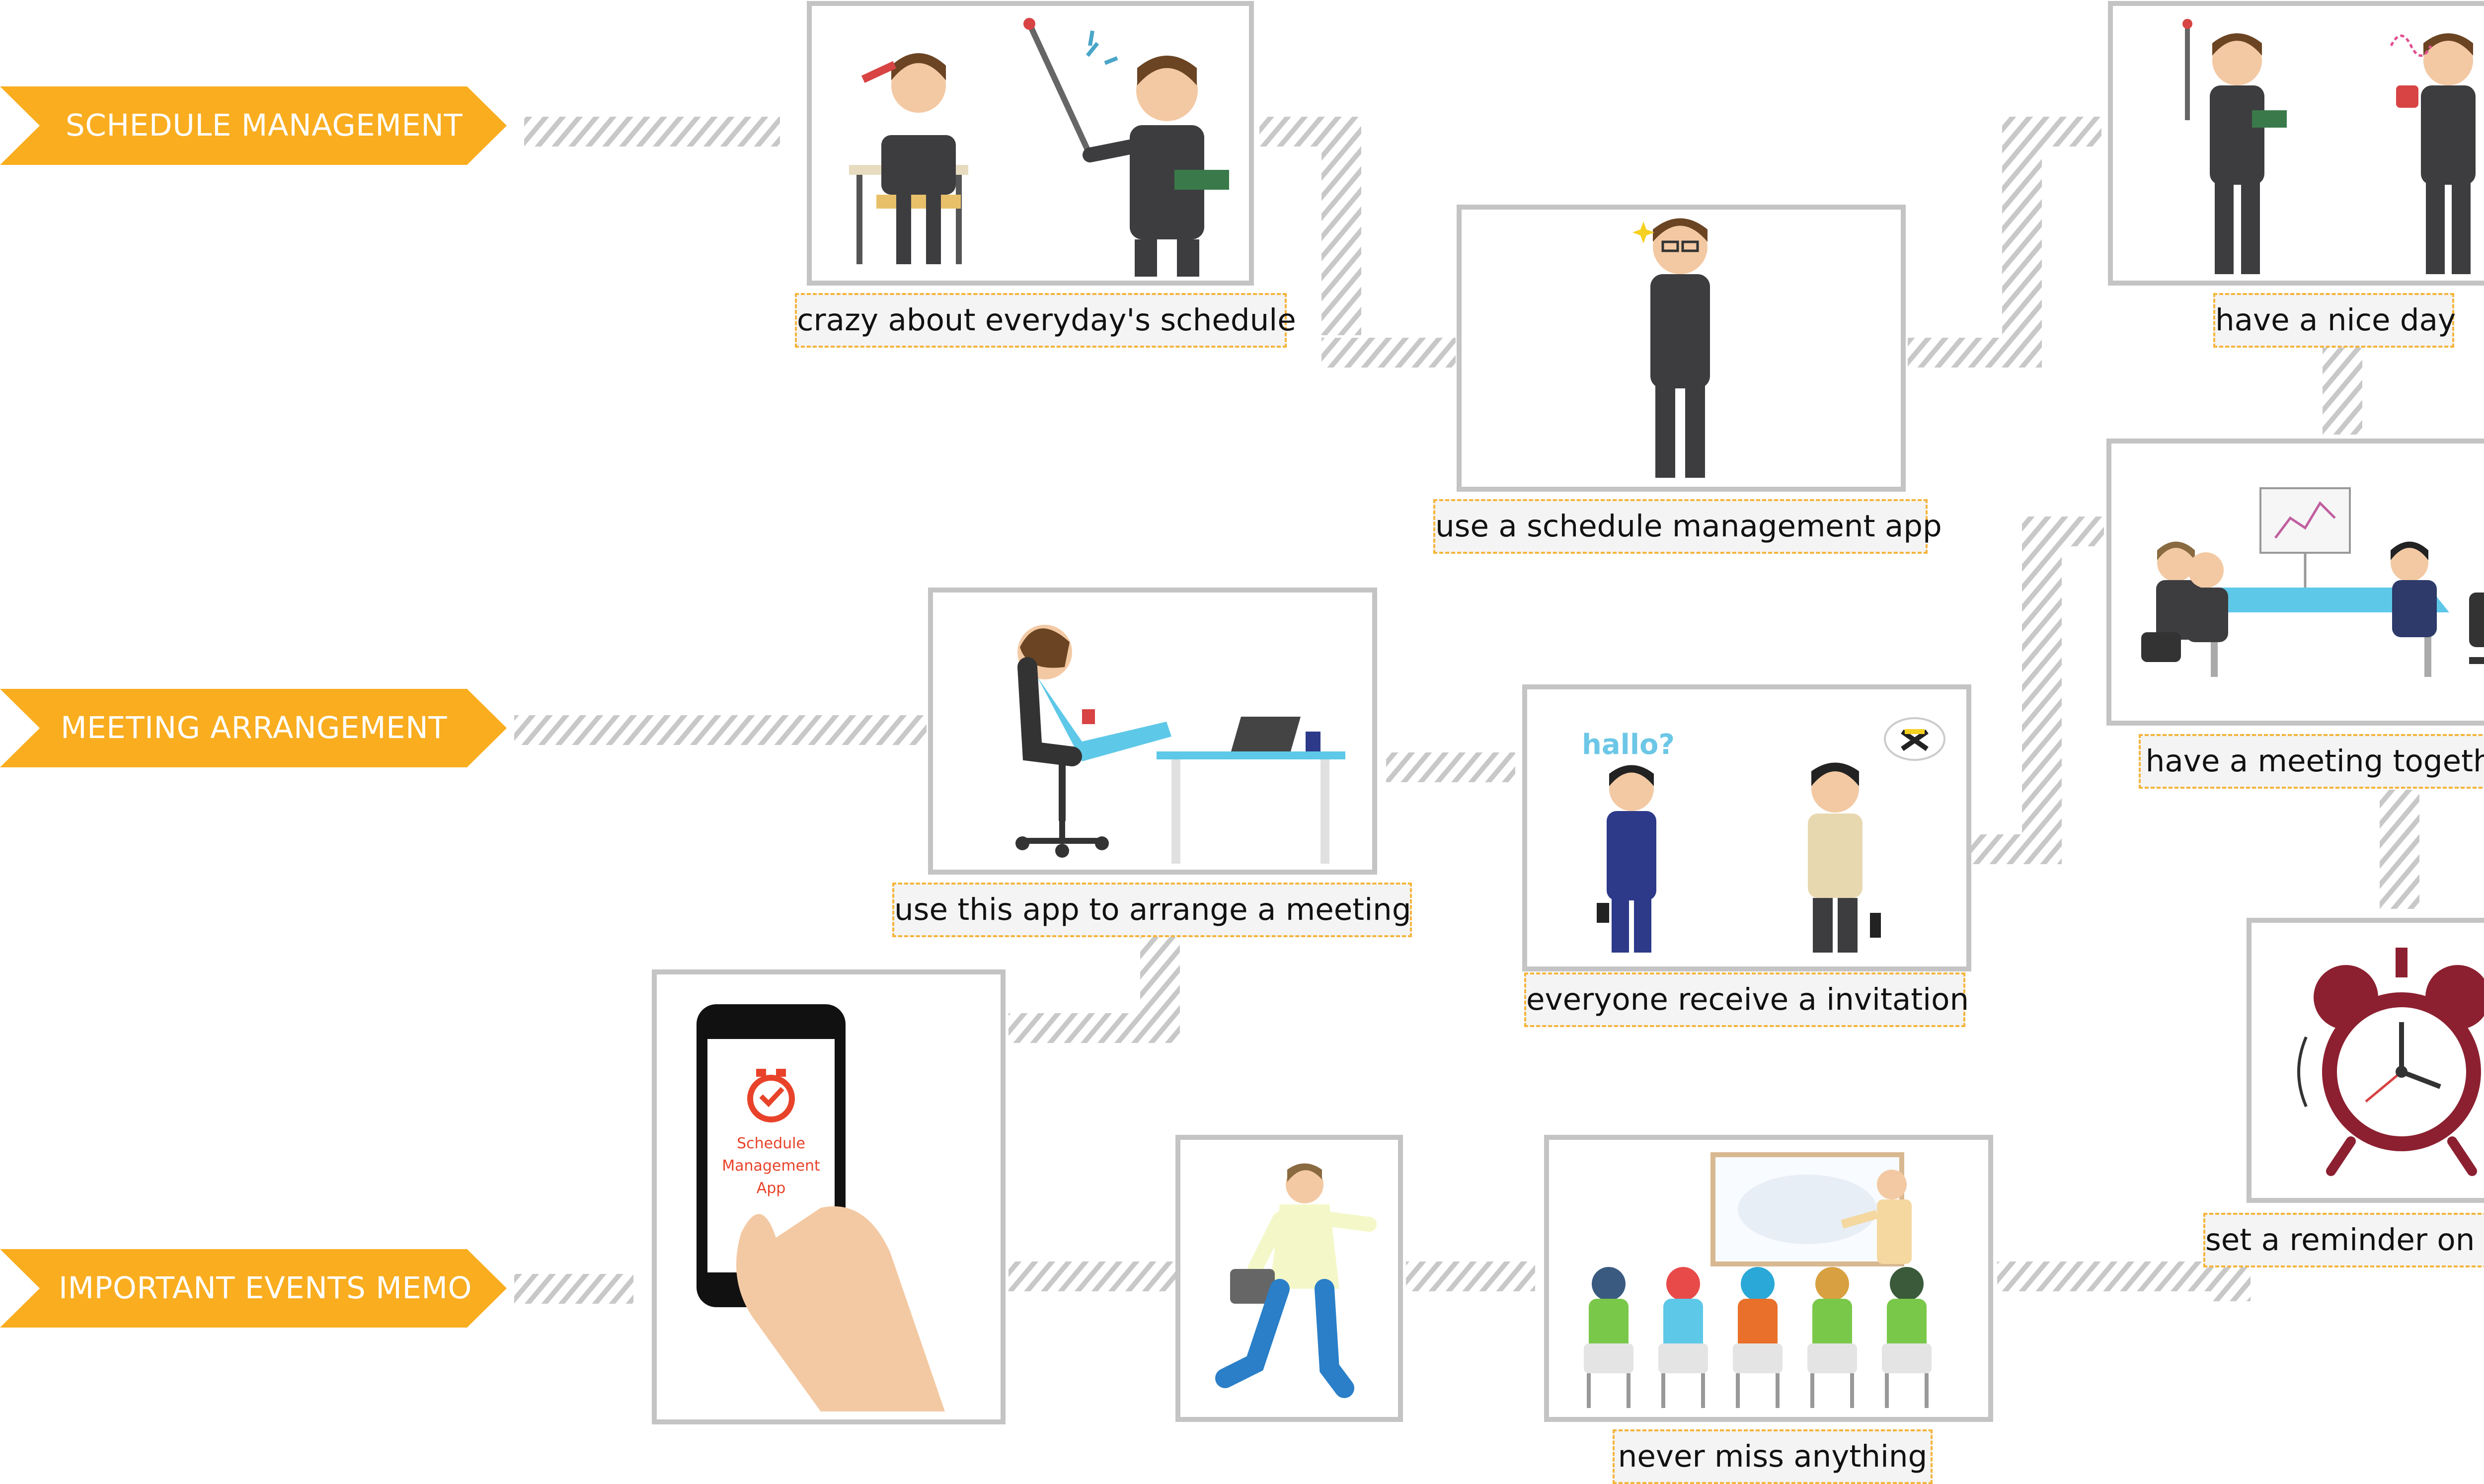 The height and width of the screenshot is (1484, 2484). I want to click on row-banner-important-events-memo: IMPORTANT EVENTS MEMO, so click(253, 1288).